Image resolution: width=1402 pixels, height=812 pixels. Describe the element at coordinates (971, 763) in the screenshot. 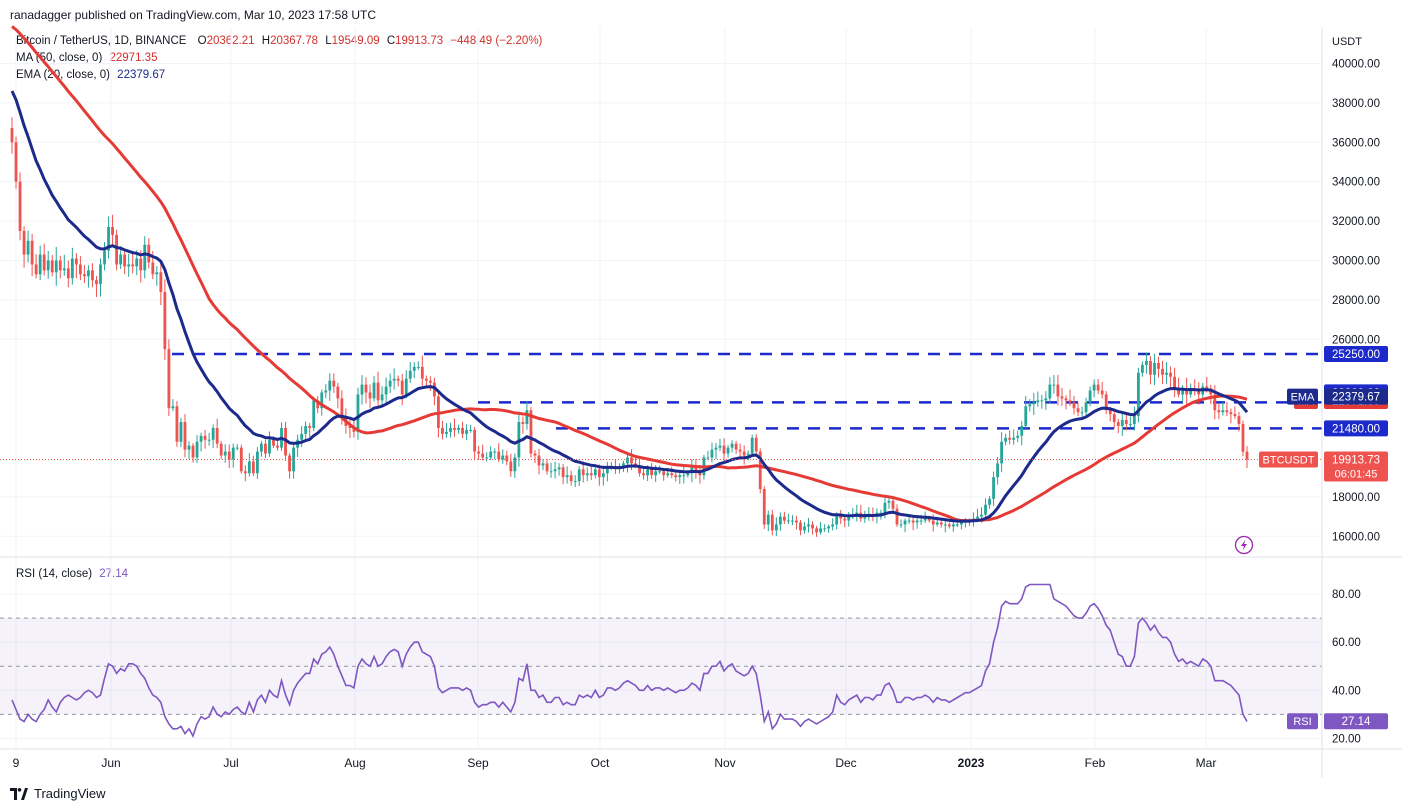

I see `time-label: 2023` at that location.